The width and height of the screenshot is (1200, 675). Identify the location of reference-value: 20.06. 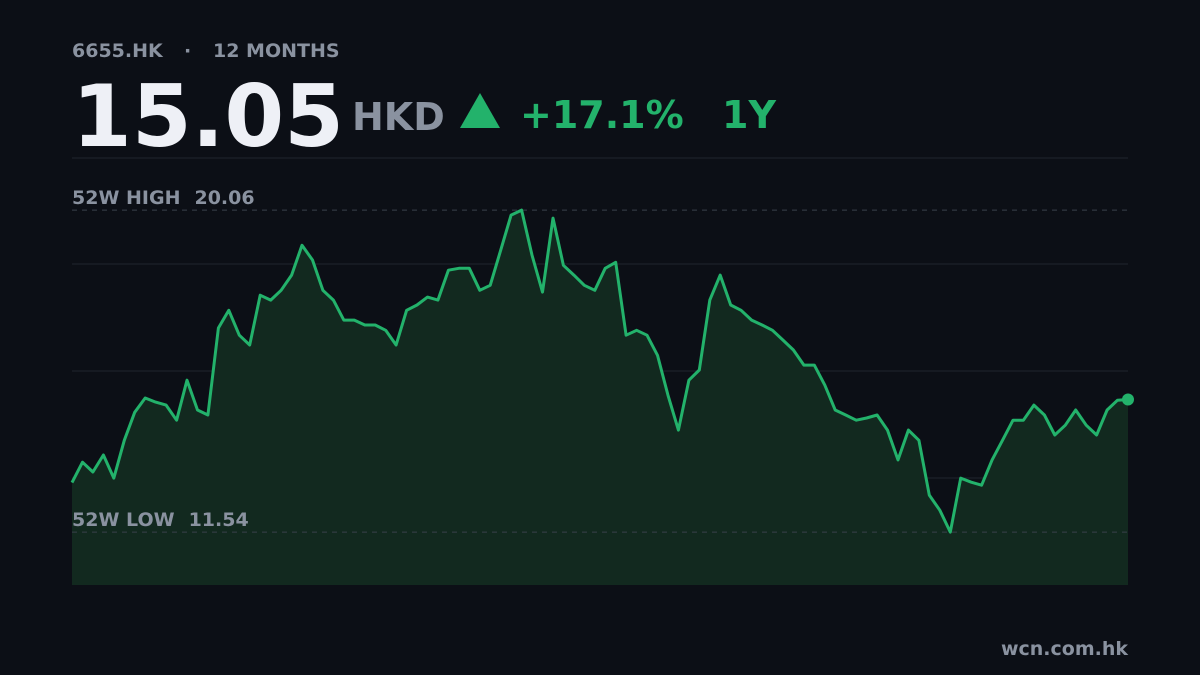
(224, 198).